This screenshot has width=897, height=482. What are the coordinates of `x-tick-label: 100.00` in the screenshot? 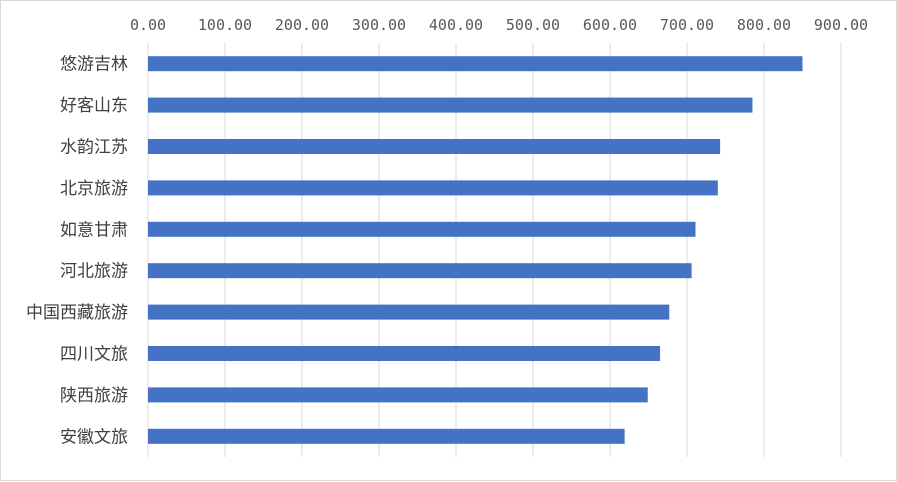 It's located at (225, 25).